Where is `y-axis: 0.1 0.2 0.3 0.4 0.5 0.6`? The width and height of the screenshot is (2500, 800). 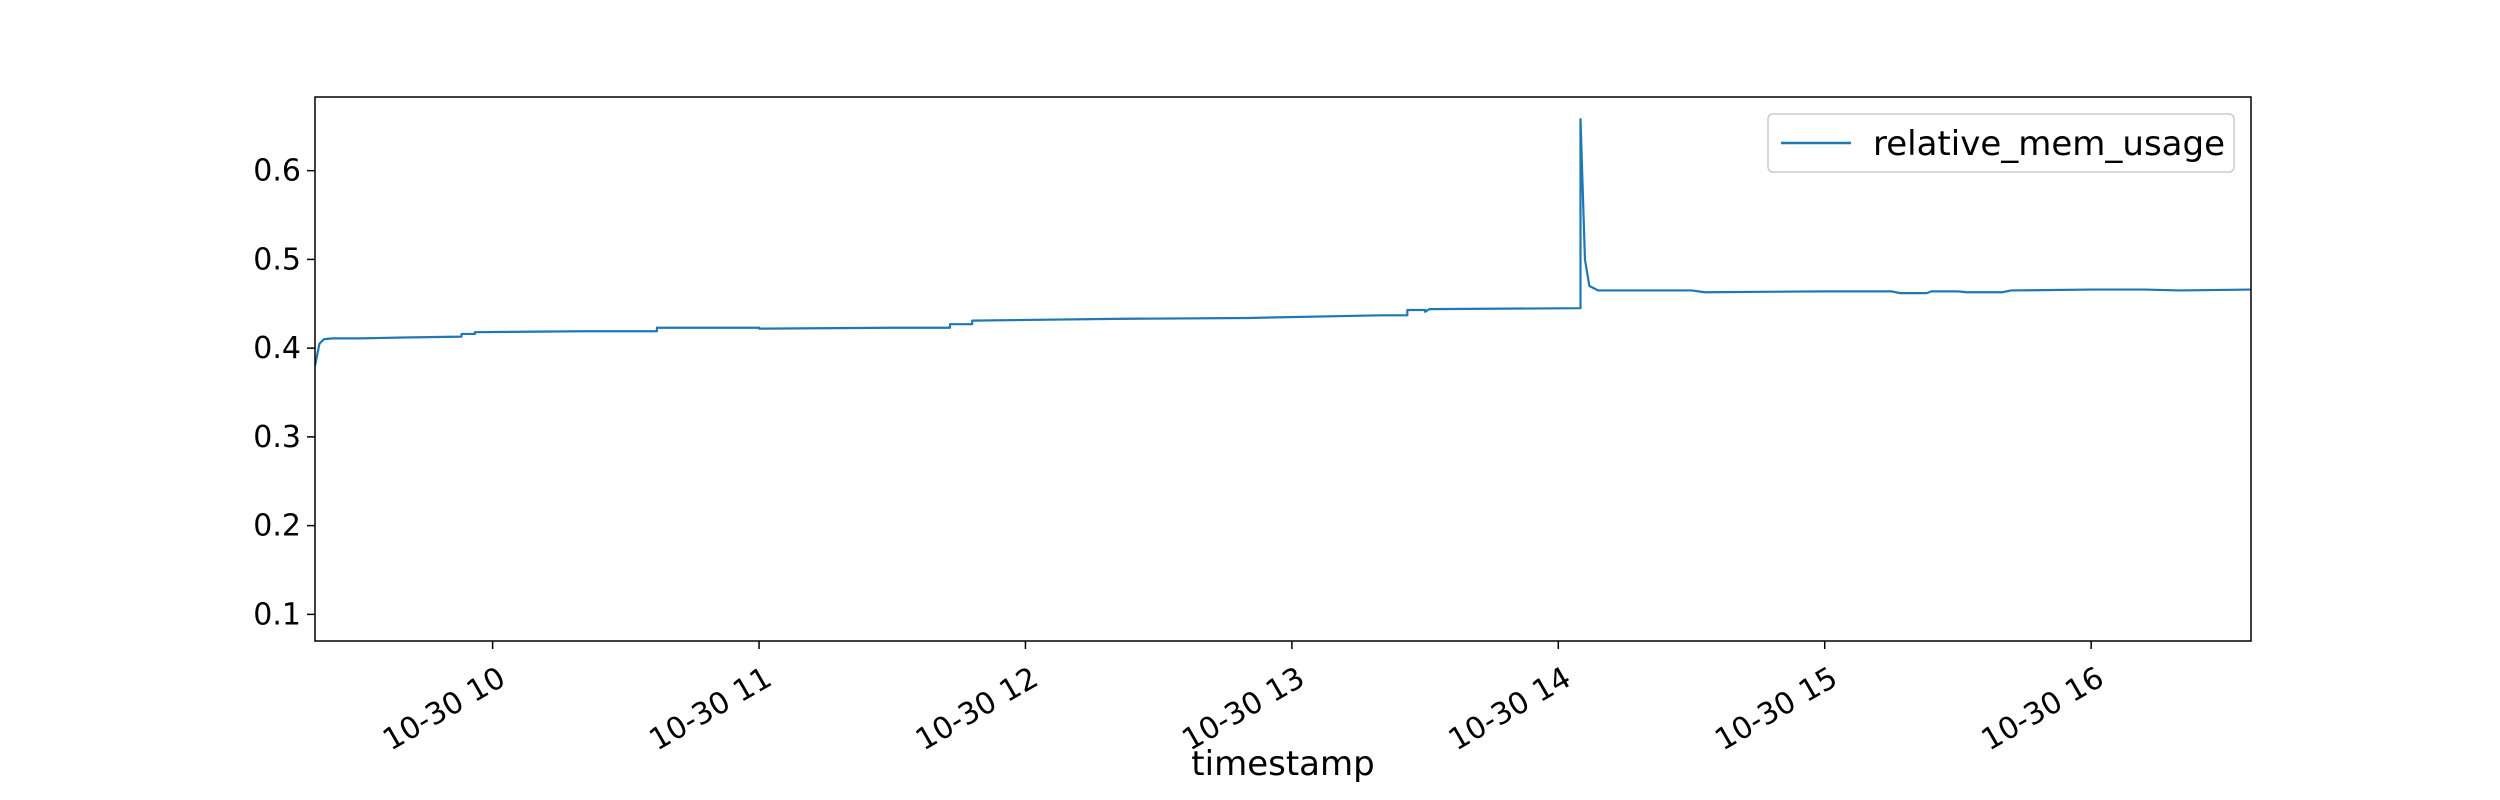 y-axis: 0.1 0.2 0.3 0.4 0.5 0.6 is located at coordinates (284, 393).